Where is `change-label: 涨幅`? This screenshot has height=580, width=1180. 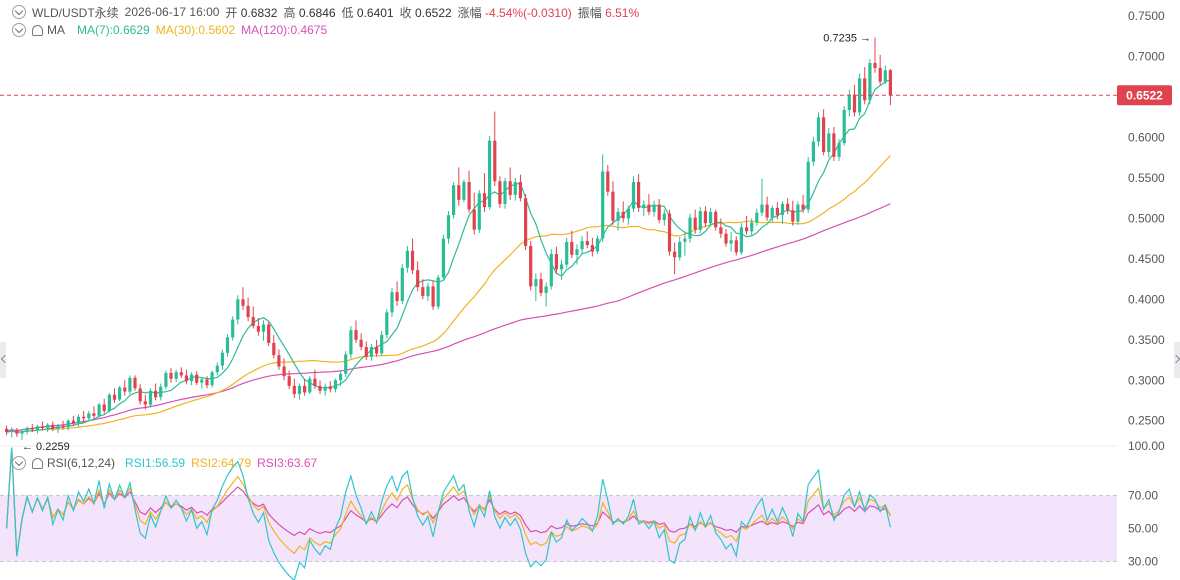 change-label: 涨幅 is located at coordinates (469, 12).